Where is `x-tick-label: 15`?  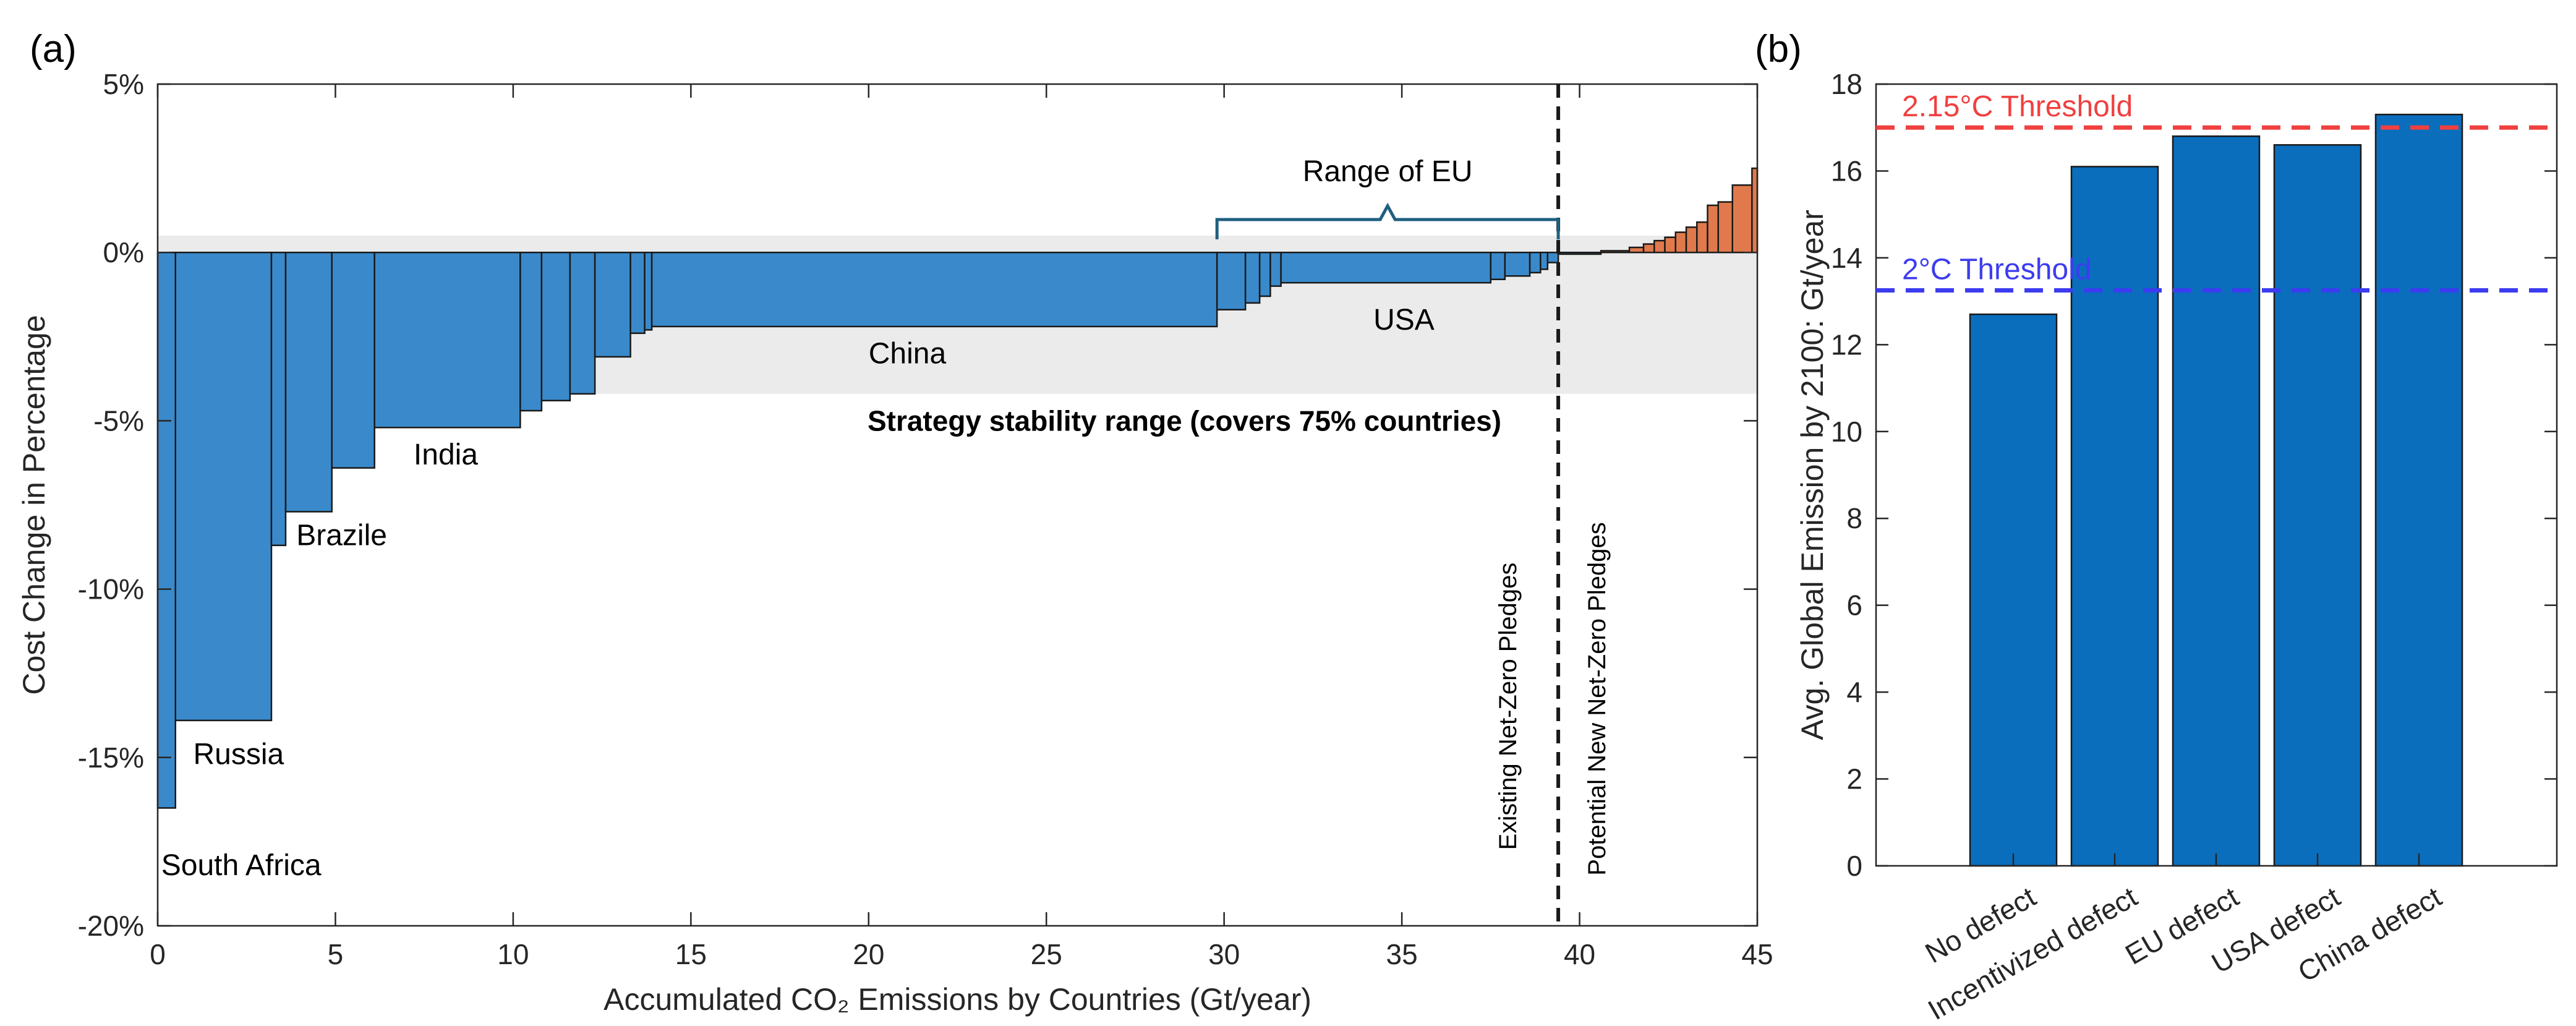 x-tick-label: 15 is located at coordinates (691, 954).